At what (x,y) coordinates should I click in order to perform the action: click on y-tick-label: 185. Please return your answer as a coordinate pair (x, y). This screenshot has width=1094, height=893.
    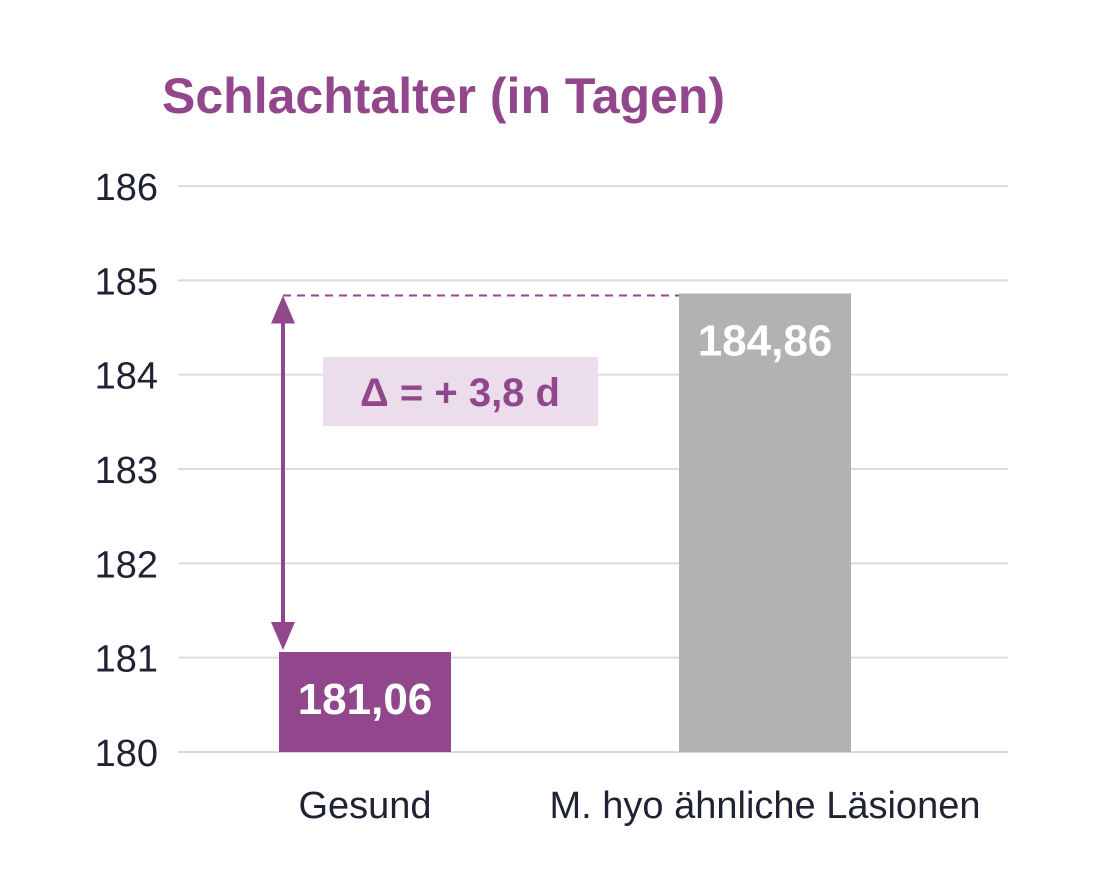
    Looking at the image, I should click on (126, 282).